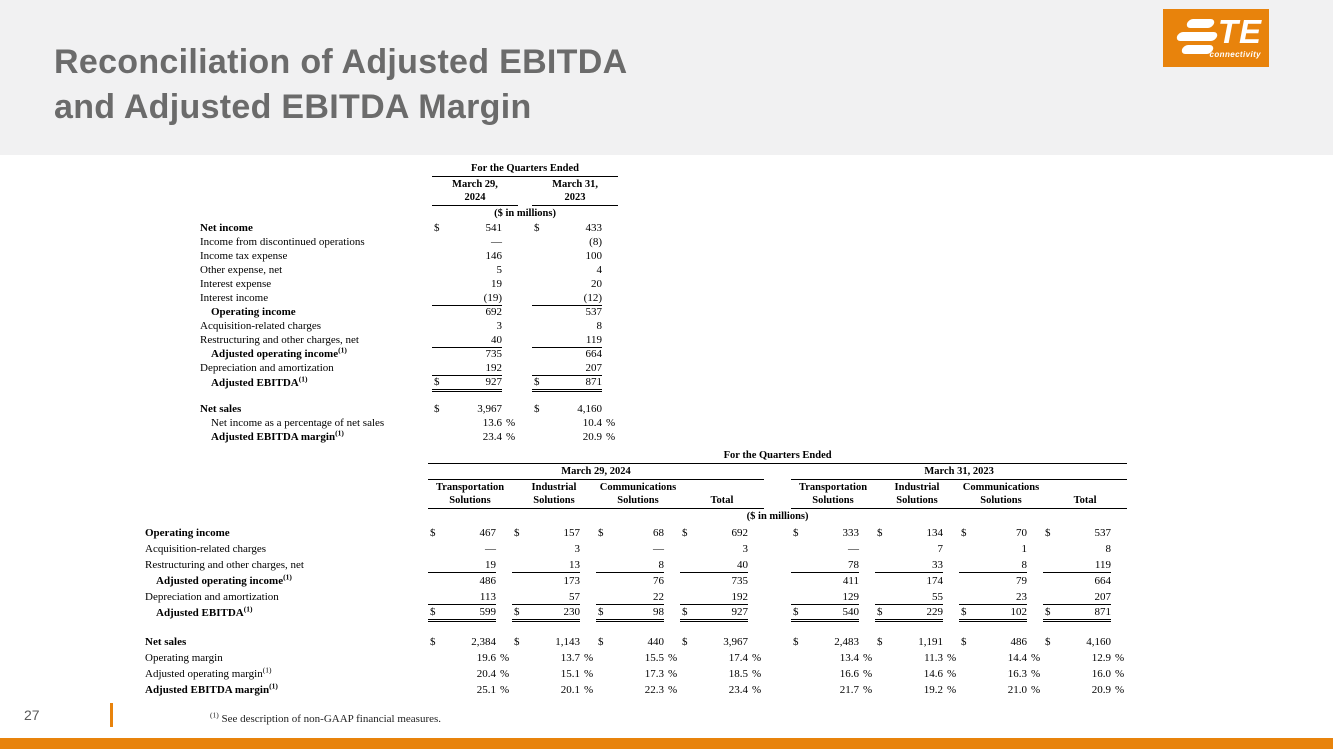 This screenshot has height=749, width=1333. I want to click on value-cell: 16.6, so click(849, 674).